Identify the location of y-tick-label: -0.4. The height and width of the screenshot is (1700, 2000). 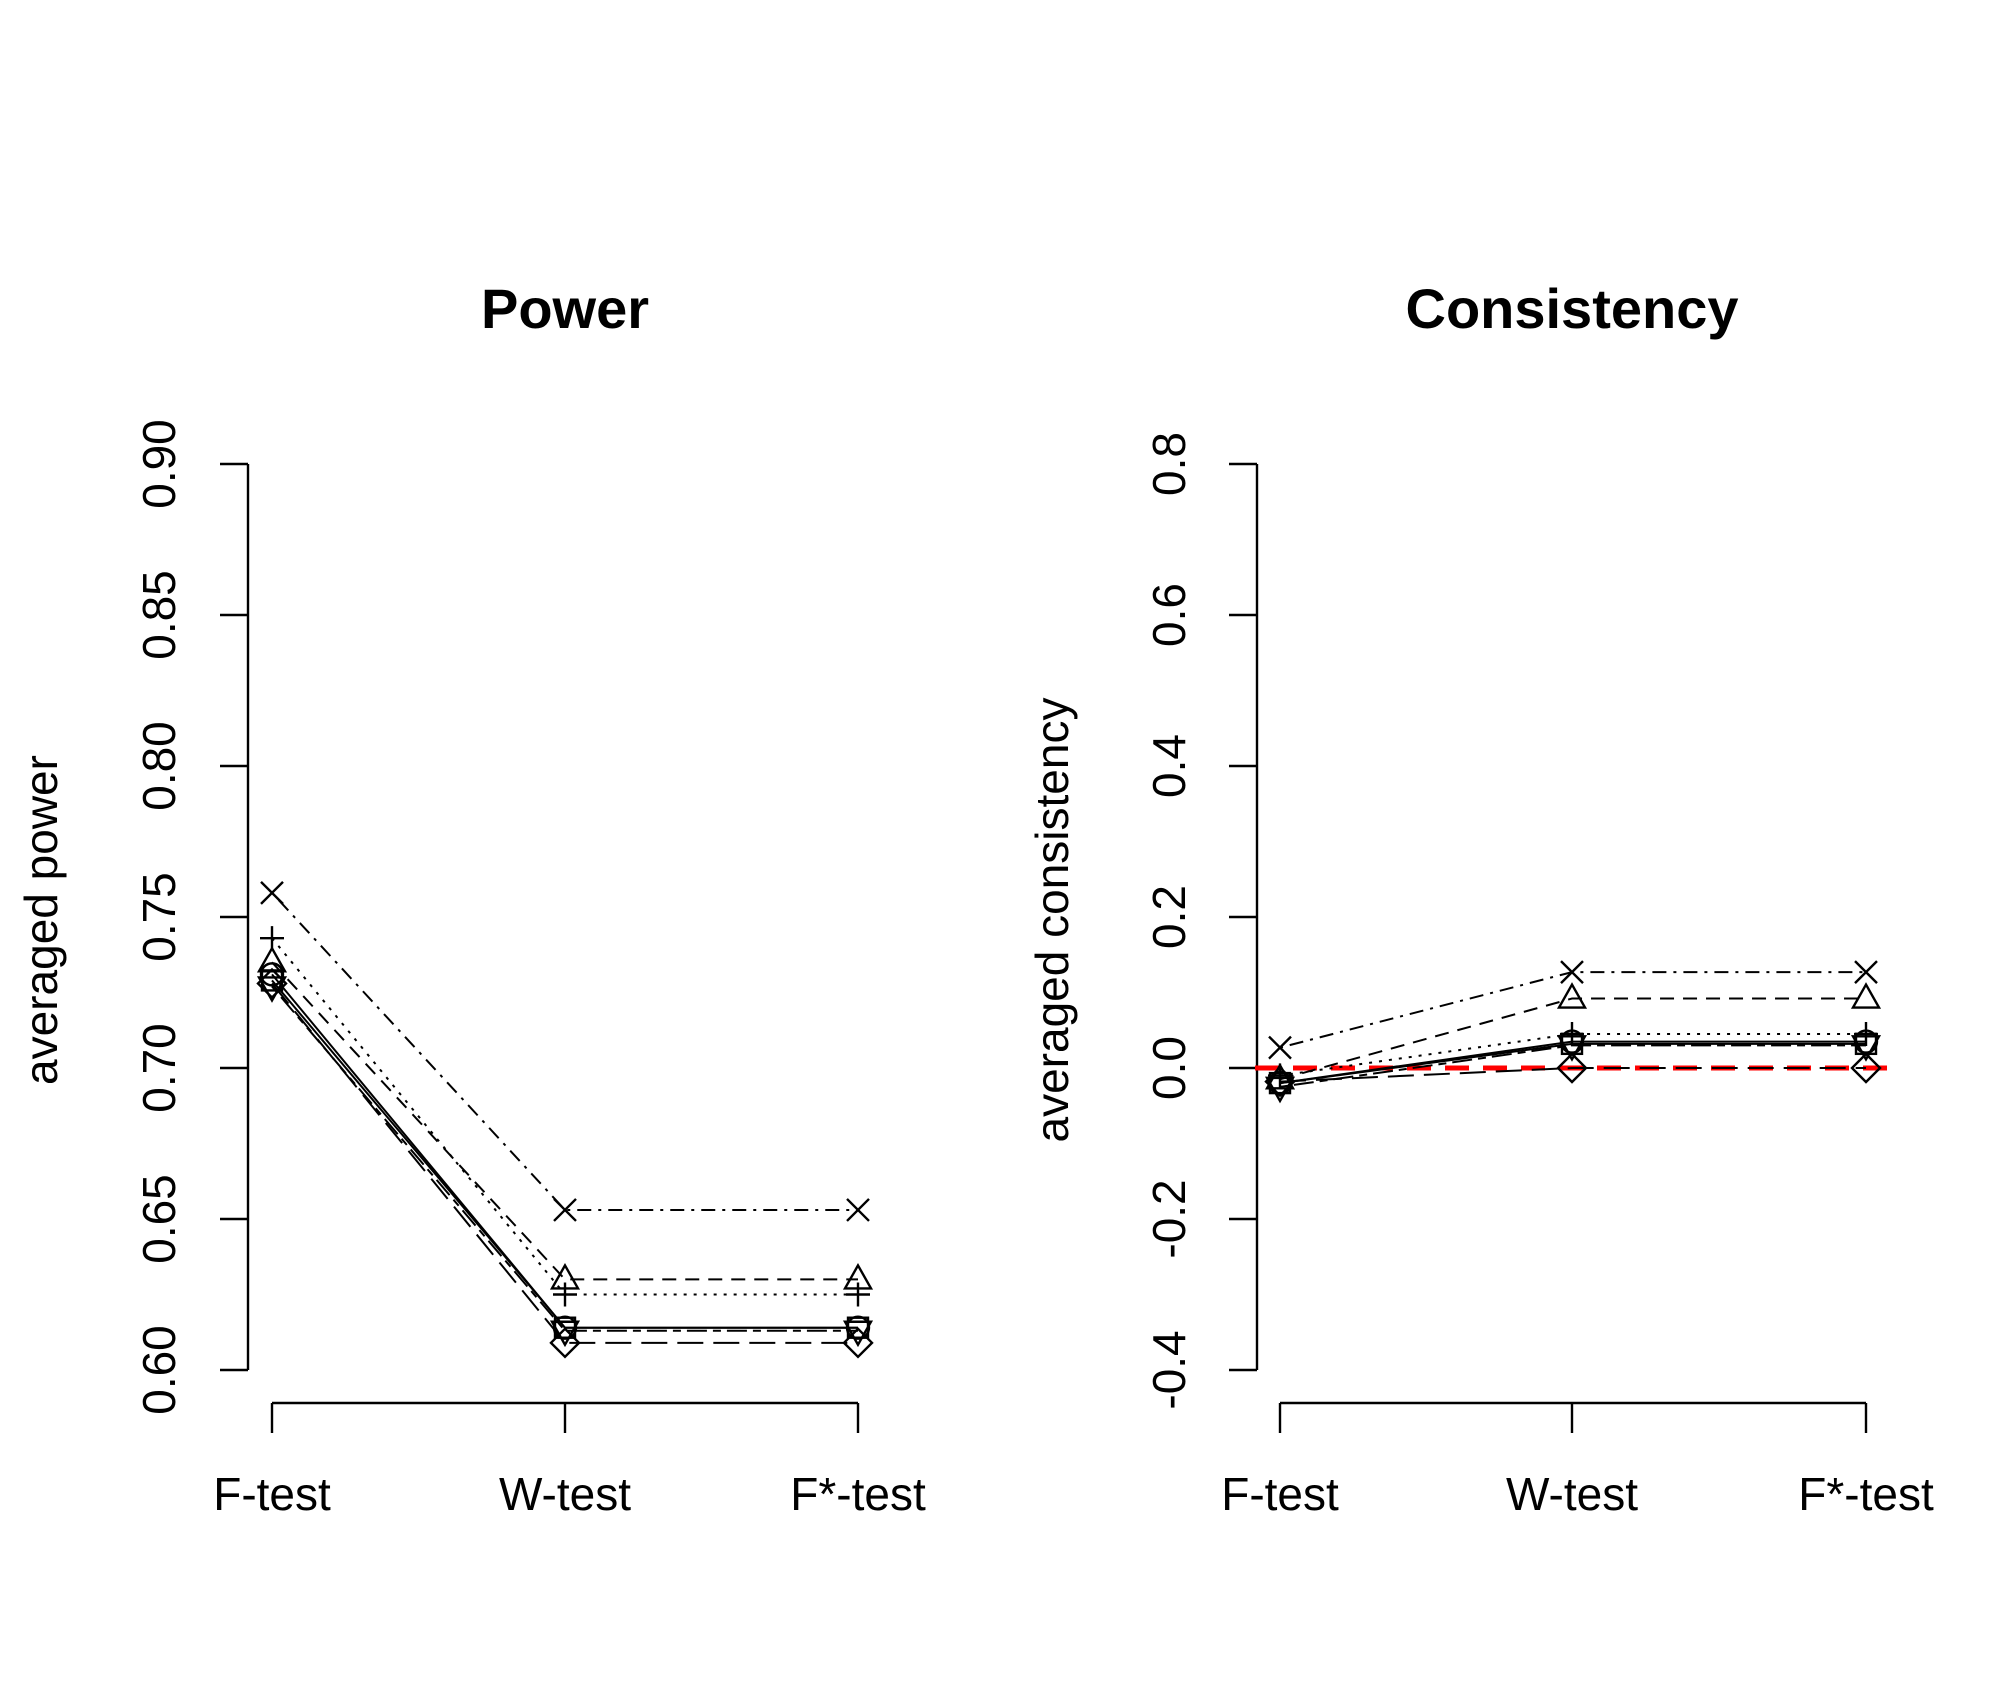
(1169, 1369).